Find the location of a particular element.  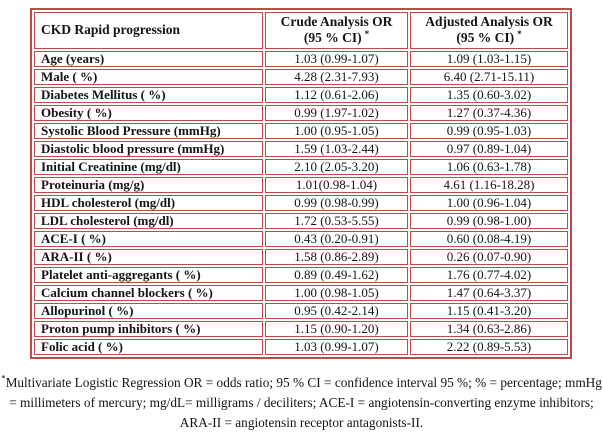

crude-or-cell: 1.58 (0.86-2.89) is located at coordinates (336, 256).